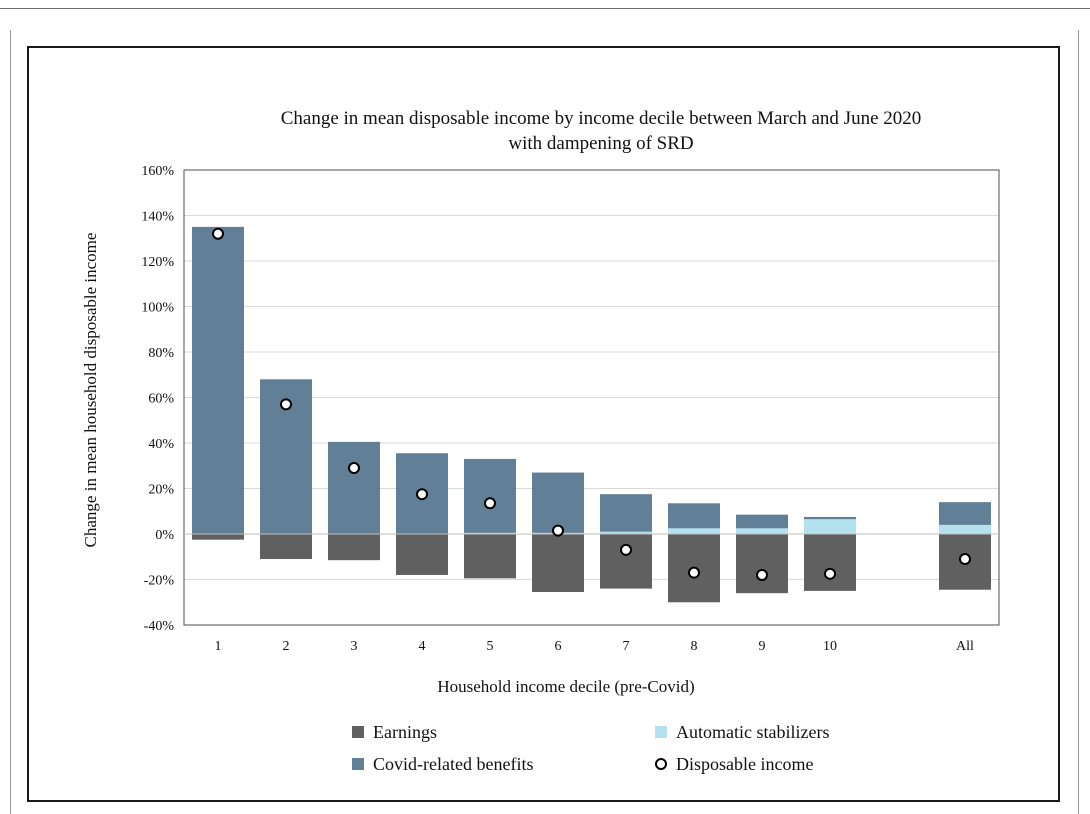 This screenshot has width=1090, height=814. What do you see at coordinates (157, 171) in the screenshot?
I see `y-tick-label: 160%` at bounding box center [157, 171].